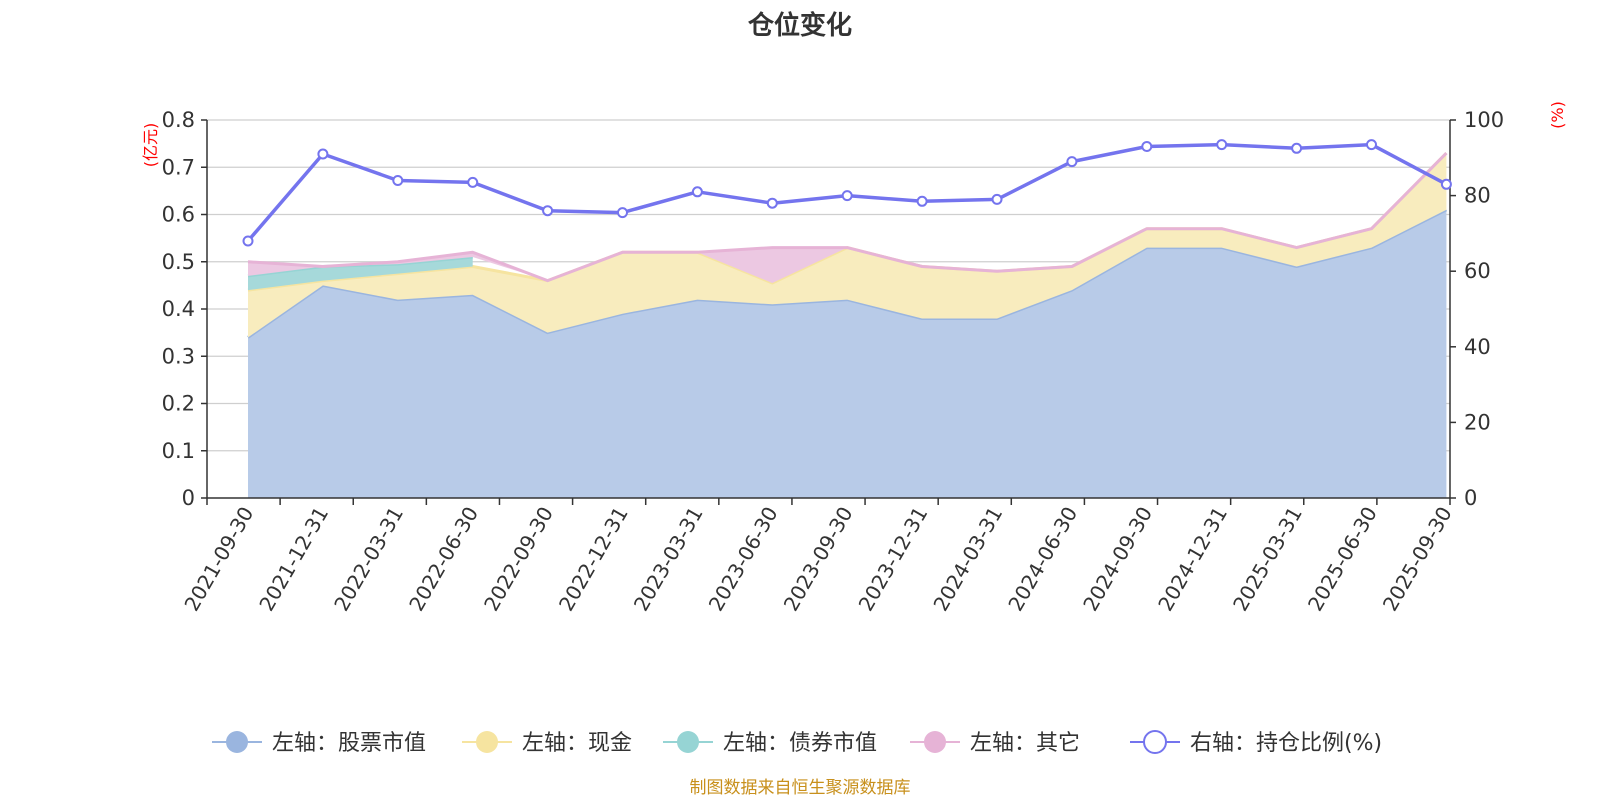  What do you see at coordinates (1286, 743) in the screenshot?
I see `legend-label: 右轴：持仓比例(%)` at bounding box center [1286, 743].